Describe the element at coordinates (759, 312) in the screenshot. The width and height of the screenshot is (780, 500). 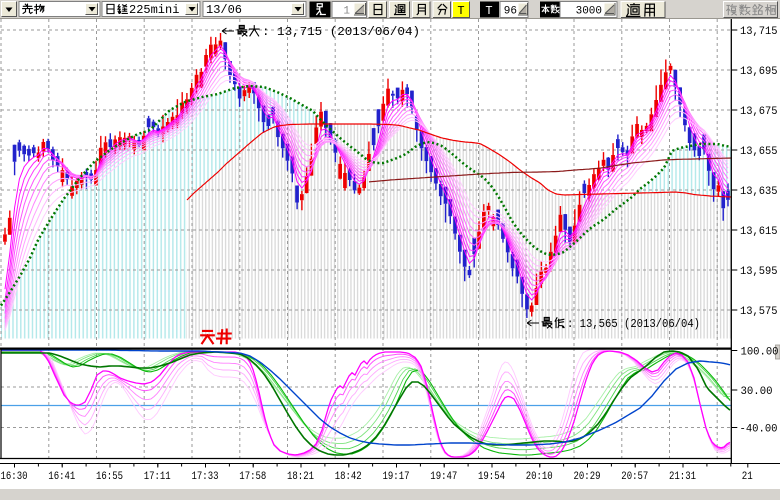
I see `svg-text: 13,575` at that location.